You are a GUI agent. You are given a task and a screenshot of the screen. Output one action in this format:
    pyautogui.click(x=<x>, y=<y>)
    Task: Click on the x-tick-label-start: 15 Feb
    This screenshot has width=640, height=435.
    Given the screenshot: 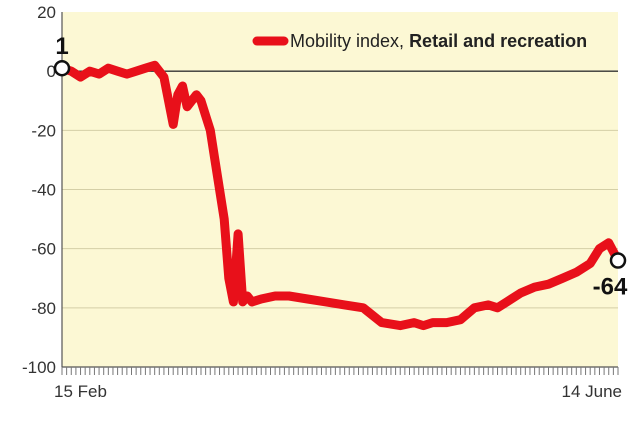 What is the action you would take?
    pyautogui.click(x=80, y=391)
    